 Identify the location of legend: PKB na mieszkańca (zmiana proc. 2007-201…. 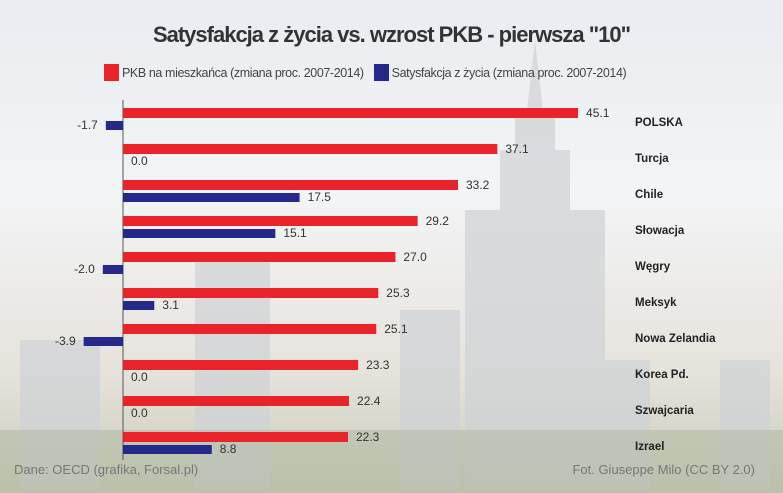
(370, 72).